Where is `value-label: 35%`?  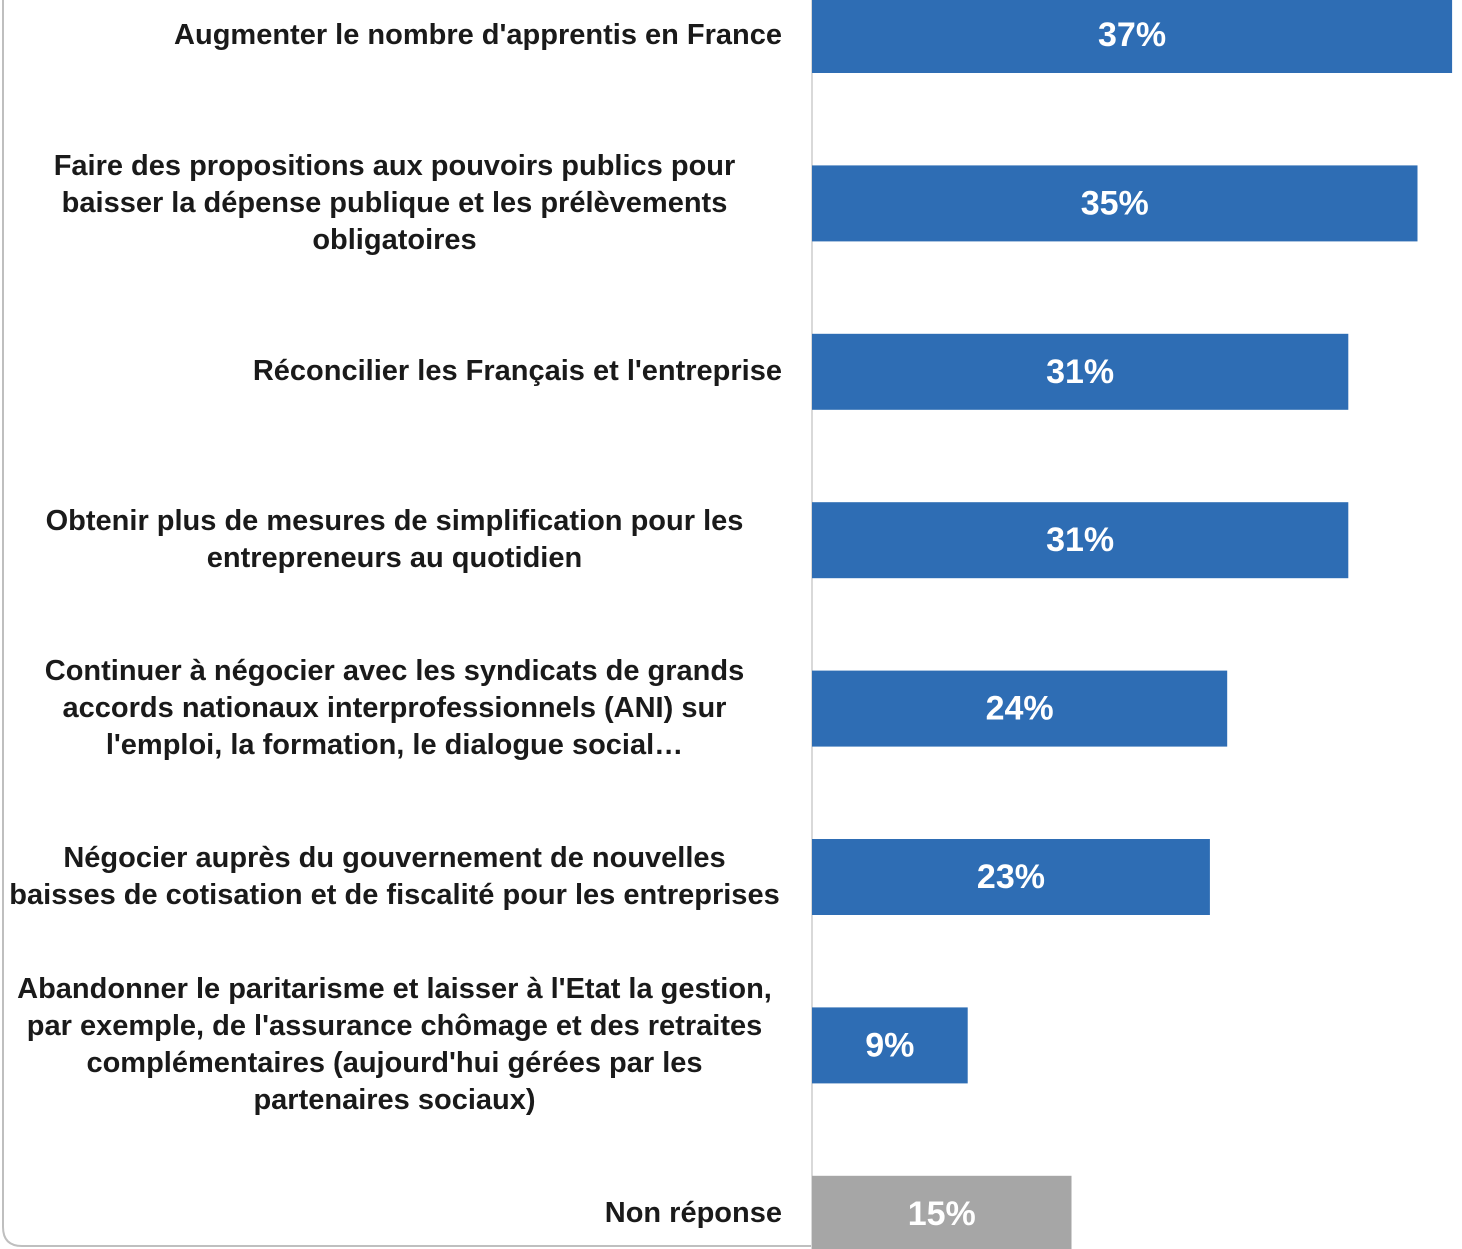
value-label: 35% is located at coordinates (1115, 203).